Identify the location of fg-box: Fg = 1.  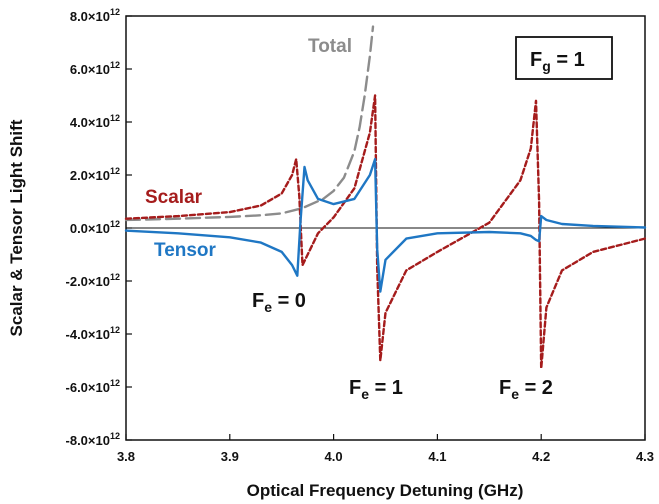
(564, 58).